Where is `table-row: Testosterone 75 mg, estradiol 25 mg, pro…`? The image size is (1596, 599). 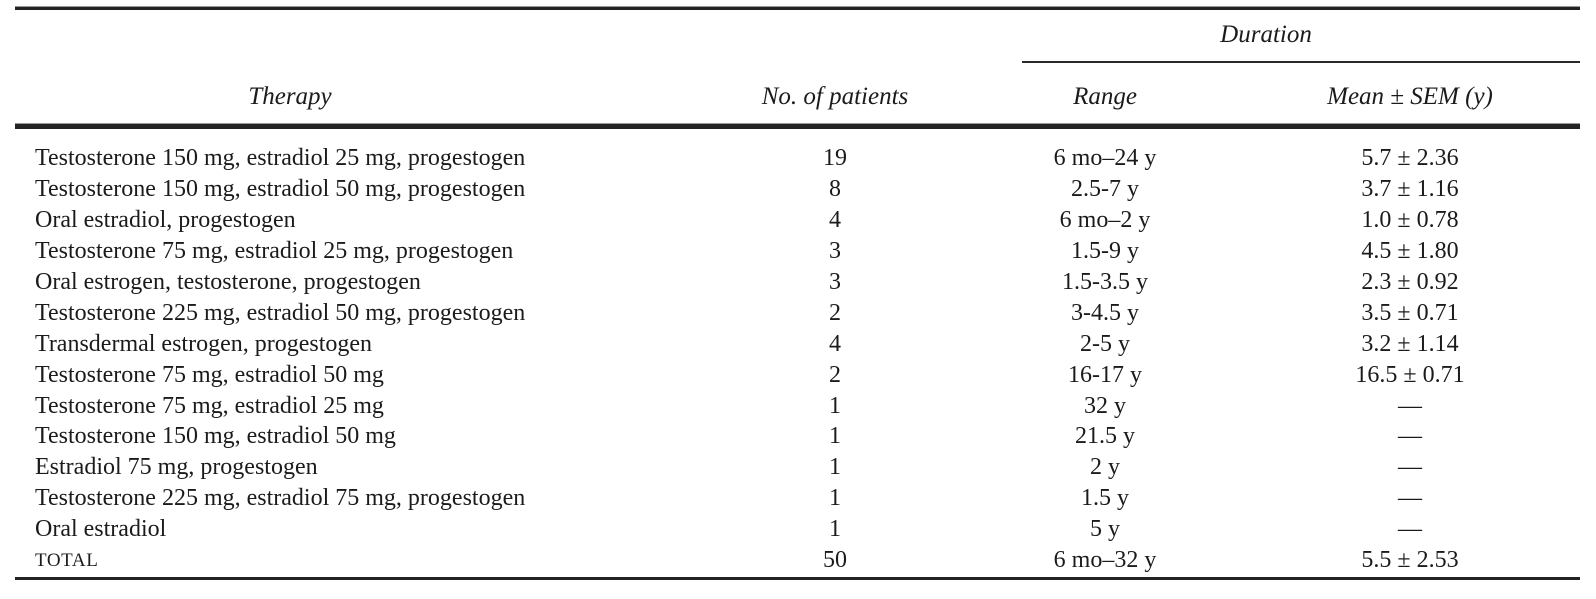
table-row: Testosterone 75 mg, estradiol 25 mg, pro… is located at coordinates (797, 251).